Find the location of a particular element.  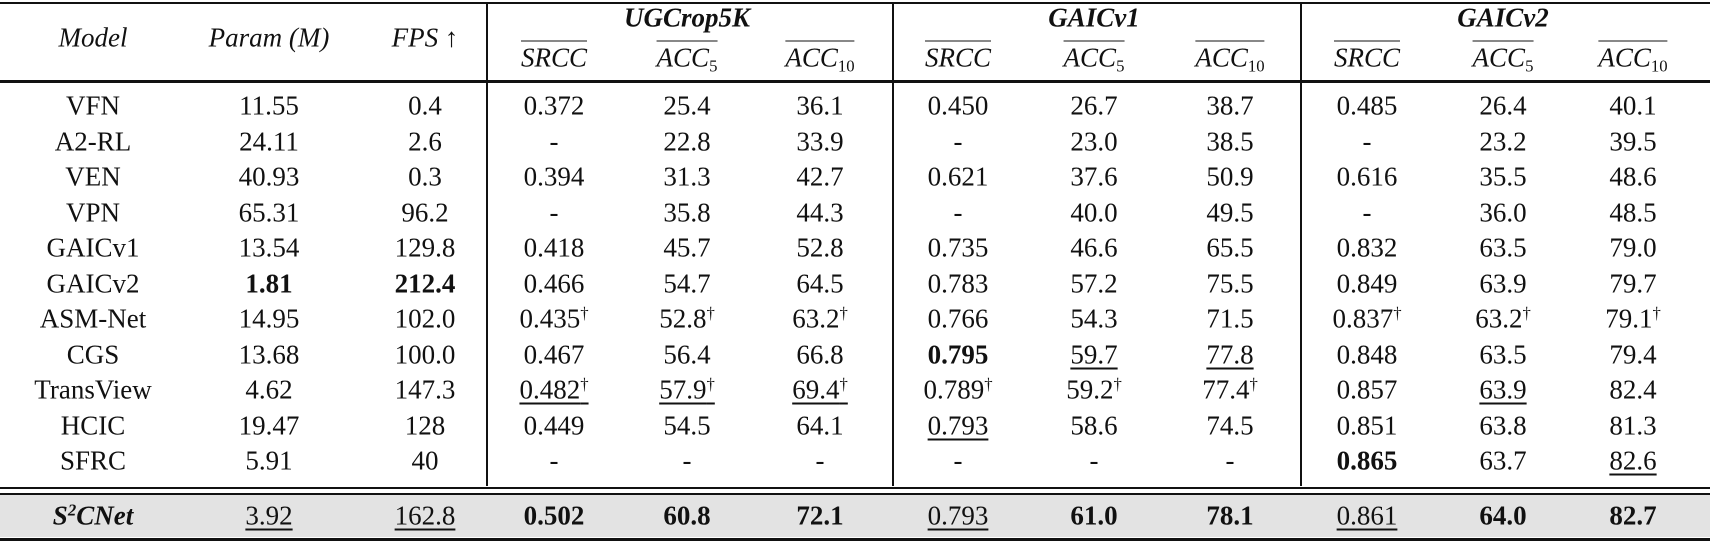

table-cell: 40.0 is located at coordinates (1094, 212).